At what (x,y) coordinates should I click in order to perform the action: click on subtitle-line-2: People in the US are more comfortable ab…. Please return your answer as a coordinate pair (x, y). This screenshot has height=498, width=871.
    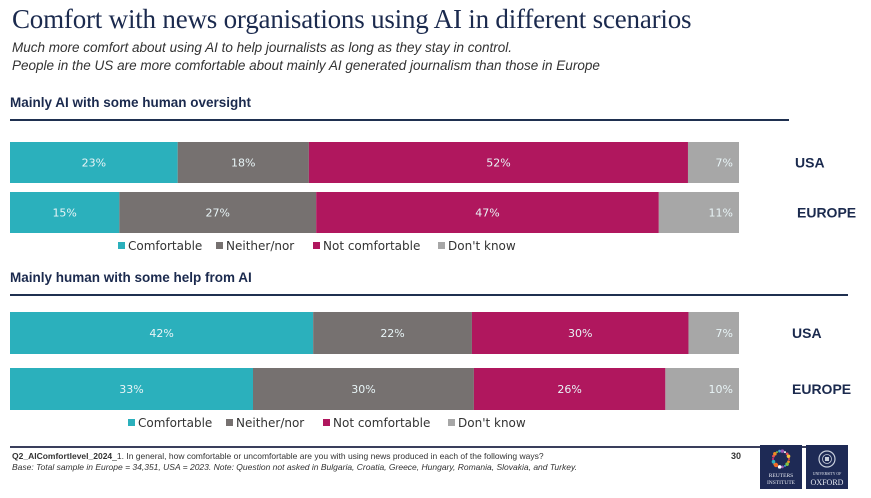
    Looking at the image, I should click on (306, 65).